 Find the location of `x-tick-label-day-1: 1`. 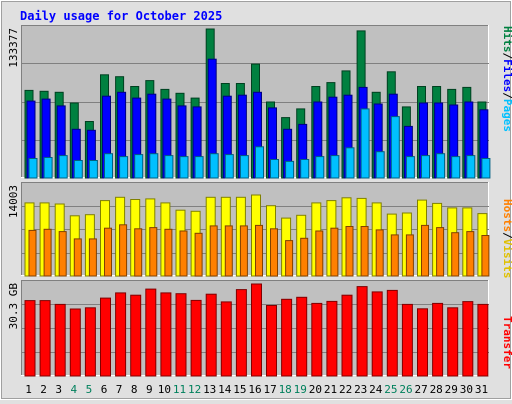

x-tick-label-day-1: 1 is located at coordinates (28, 389).